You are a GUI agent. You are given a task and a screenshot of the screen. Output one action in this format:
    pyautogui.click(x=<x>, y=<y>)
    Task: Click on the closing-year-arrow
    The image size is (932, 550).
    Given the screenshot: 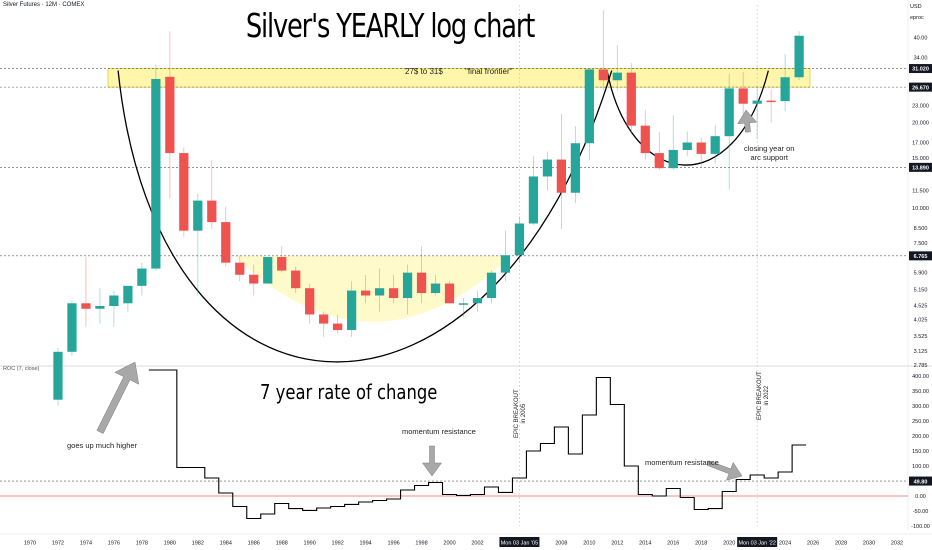 What is the action you would take?
    pyautogui.click(x=747, y=121)
    